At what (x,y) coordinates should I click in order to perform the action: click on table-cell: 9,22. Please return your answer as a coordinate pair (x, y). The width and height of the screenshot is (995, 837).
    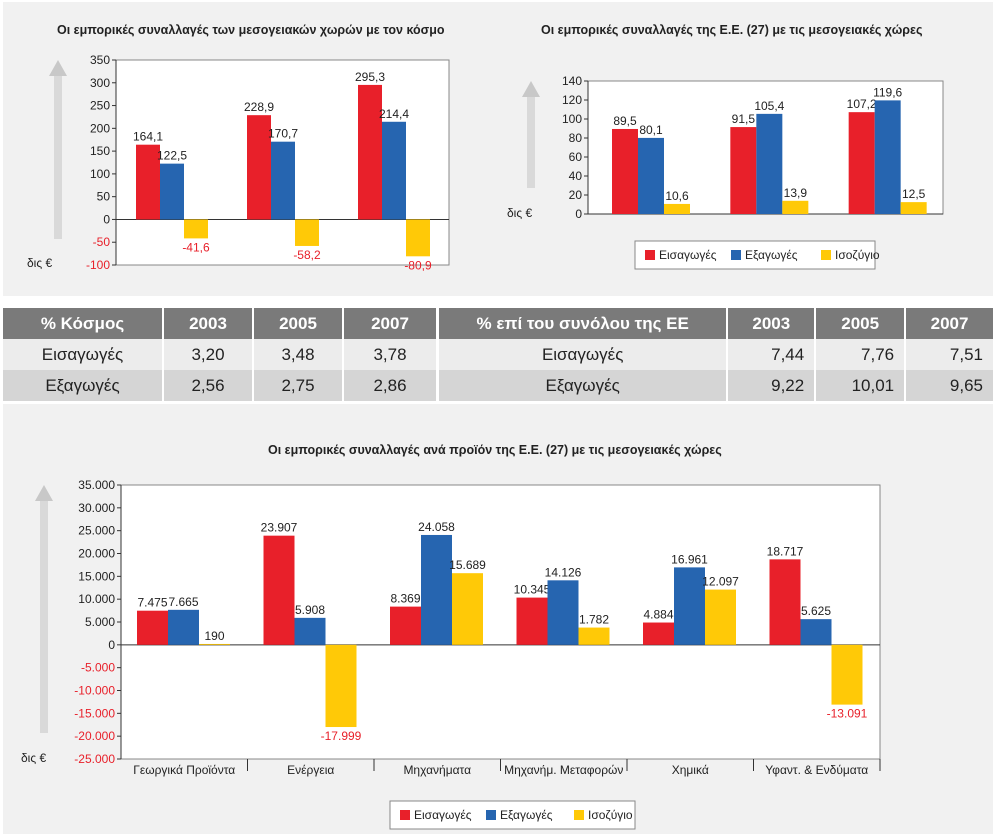
    Looking at the image, I should click on (771, 385).